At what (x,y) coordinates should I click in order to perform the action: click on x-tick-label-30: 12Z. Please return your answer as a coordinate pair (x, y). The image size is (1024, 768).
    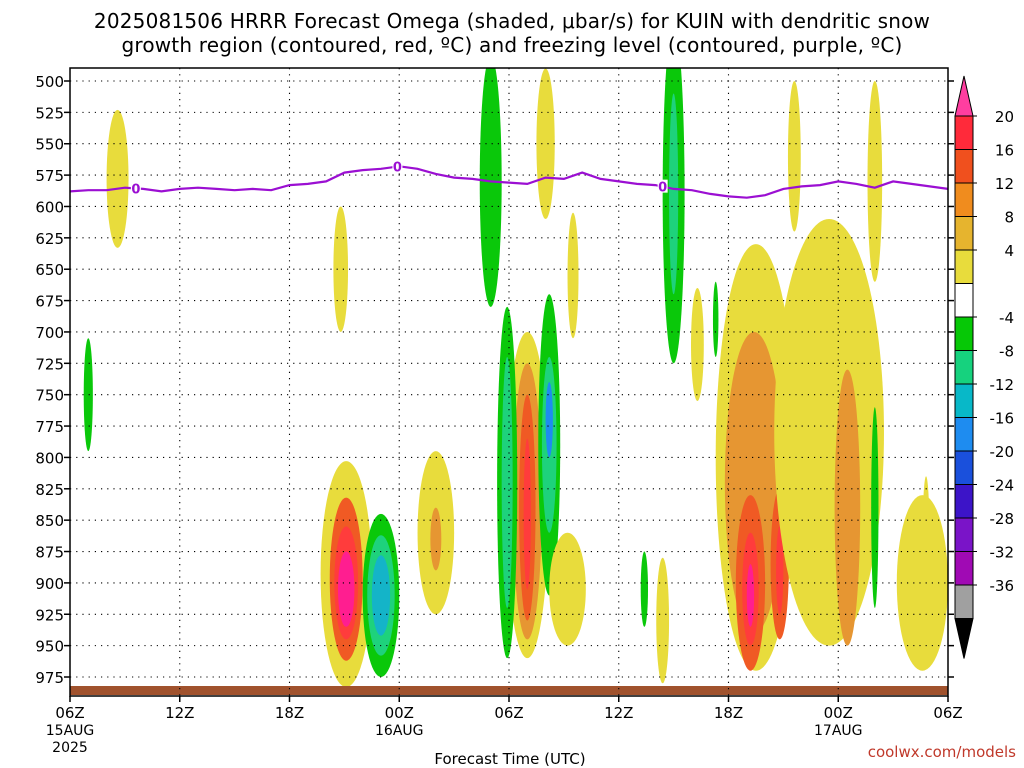
    Looking at the image, I should click on (618, 713).